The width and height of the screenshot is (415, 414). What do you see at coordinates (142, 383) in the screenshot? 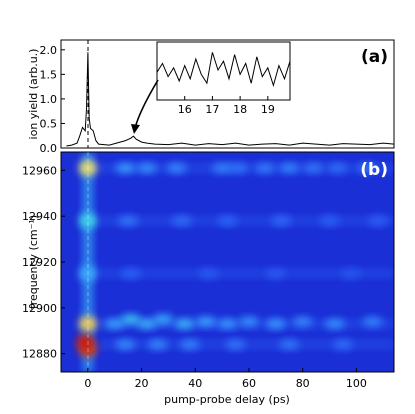
I see `xtick-label: 20` at bounding box center [142, 383].